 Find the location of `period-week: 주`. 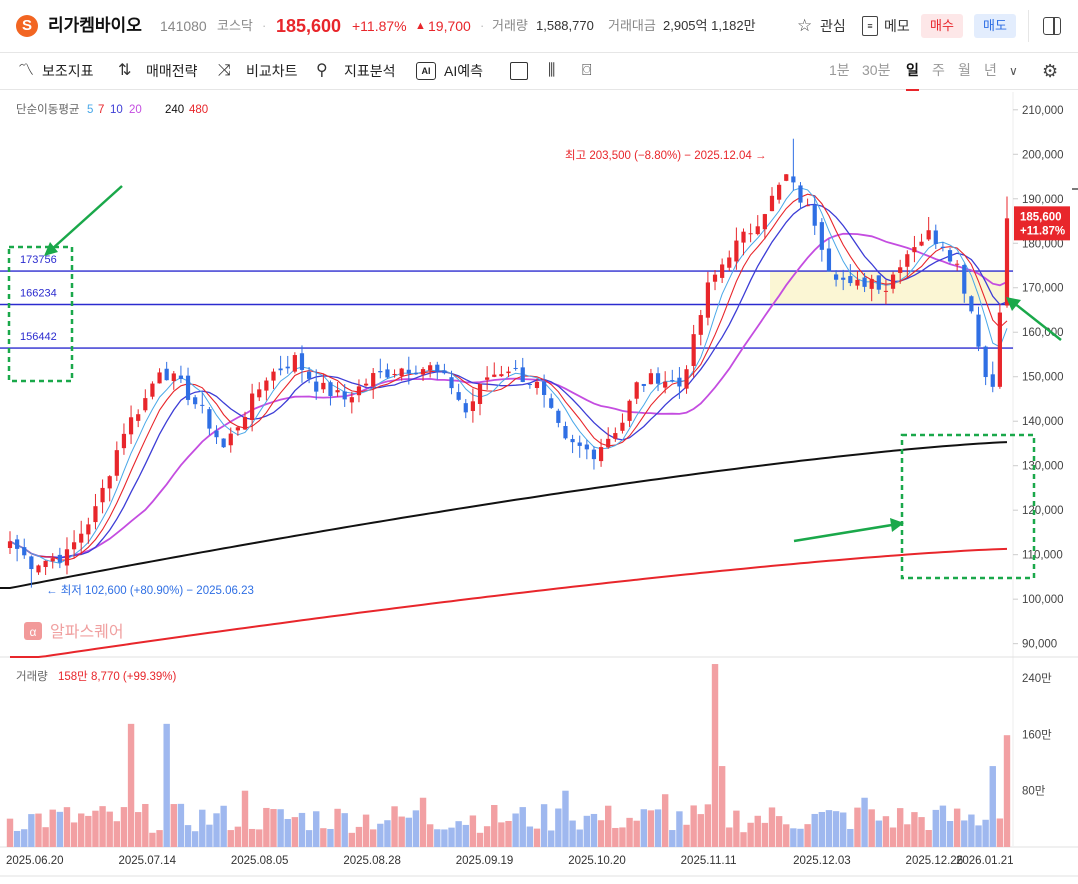

period-week: 주 is located at coordinates (938, 70).